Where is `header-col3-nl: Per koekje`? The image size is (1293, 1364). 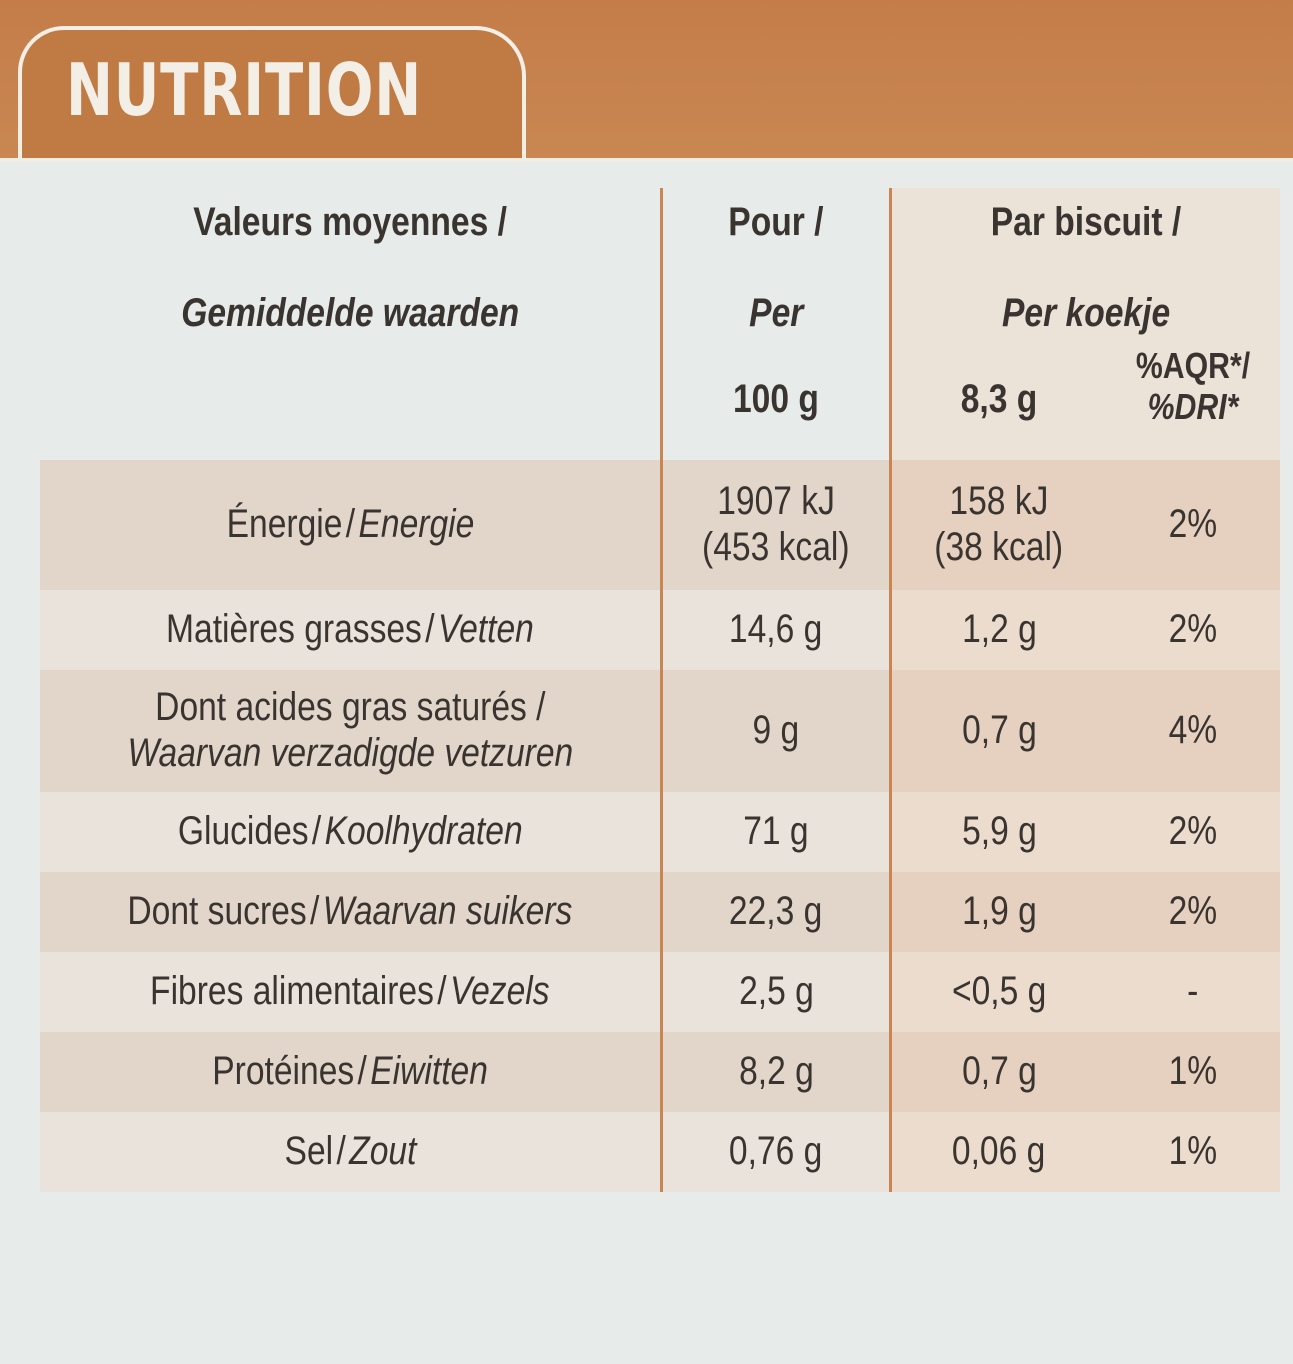
header-col3-nl: Per koekje is located at coordinates (1086, 313).